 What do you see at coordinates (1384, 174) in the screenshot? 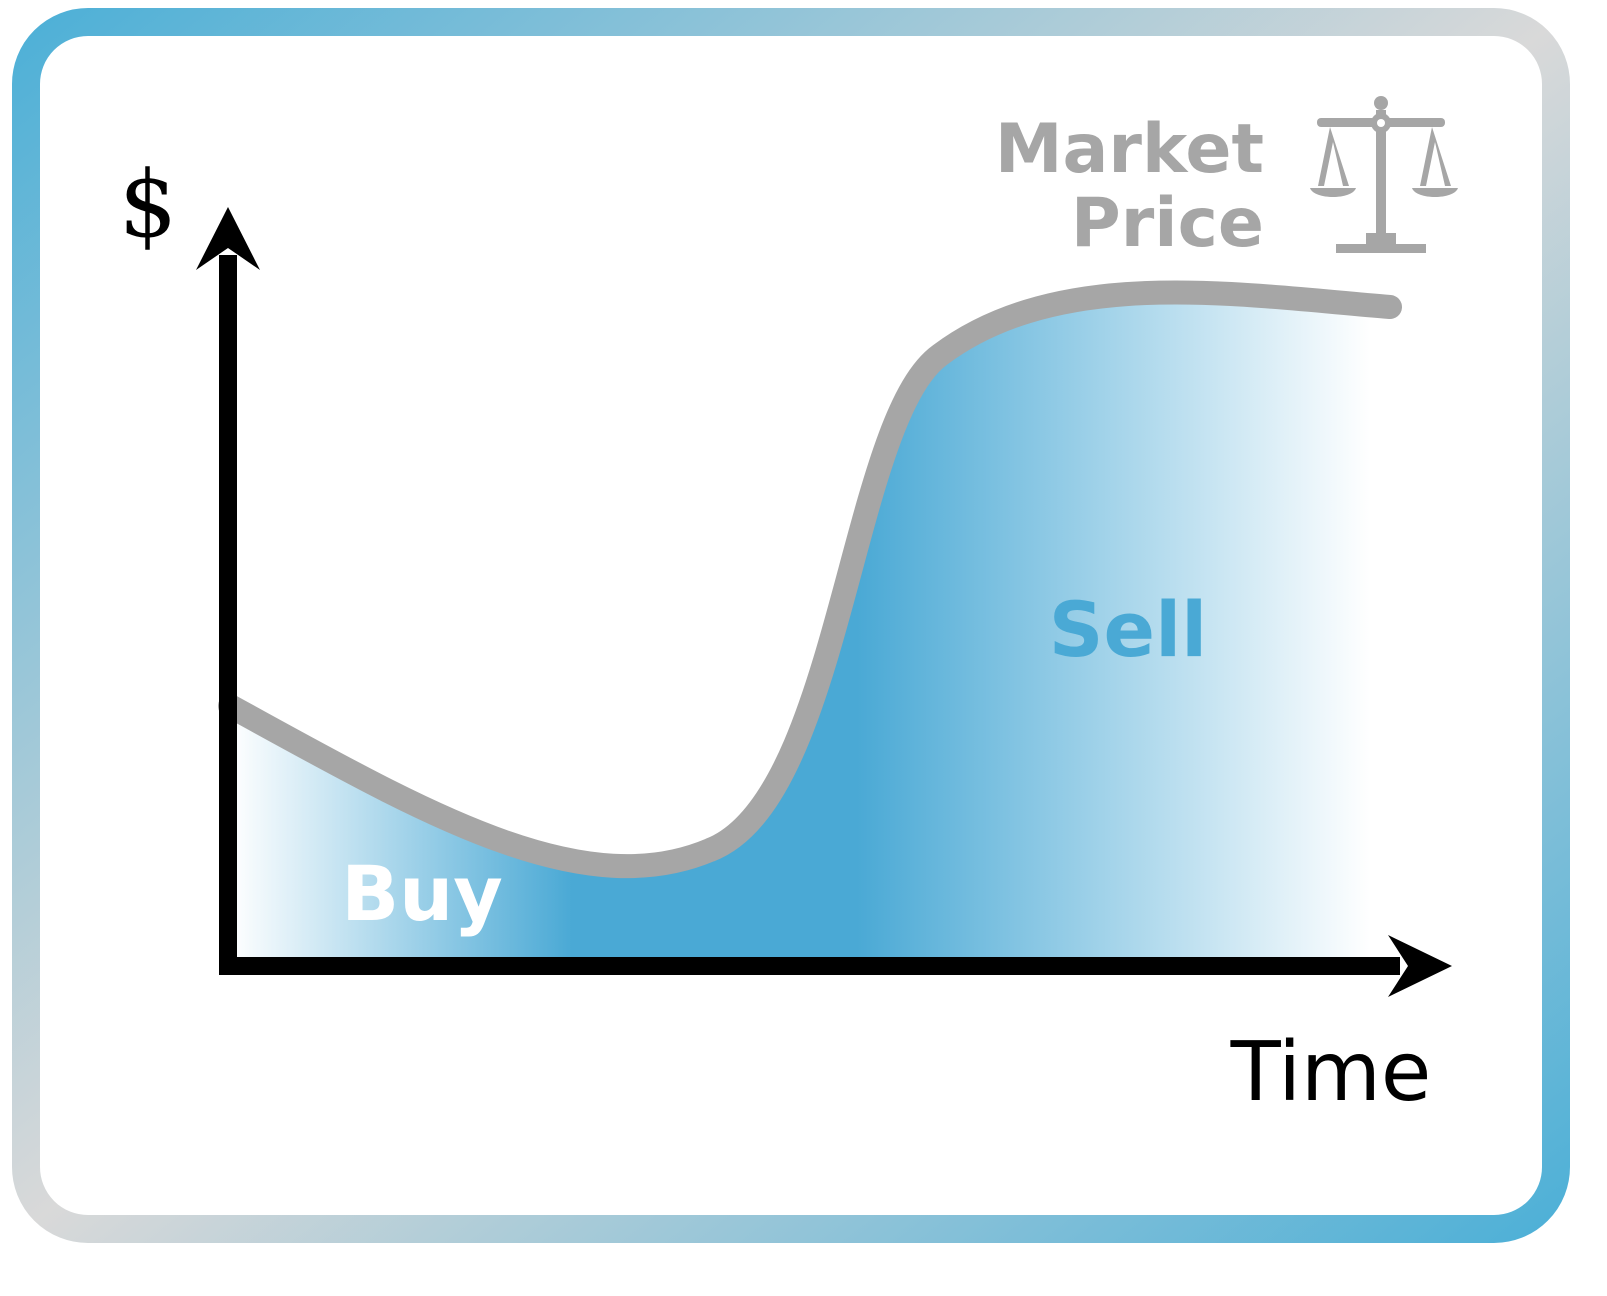
I see `scale-icon` at bounding box center [1384, 174].